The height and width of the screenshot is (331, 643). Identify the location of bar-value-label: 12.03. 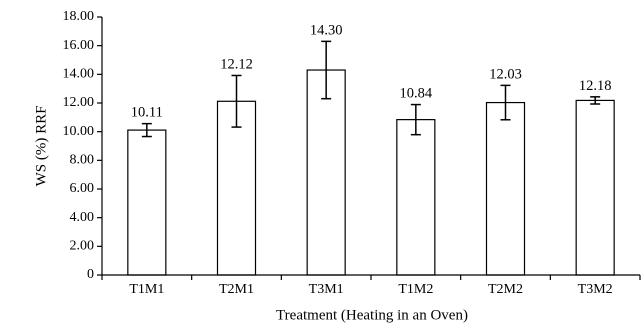
(505, 74).